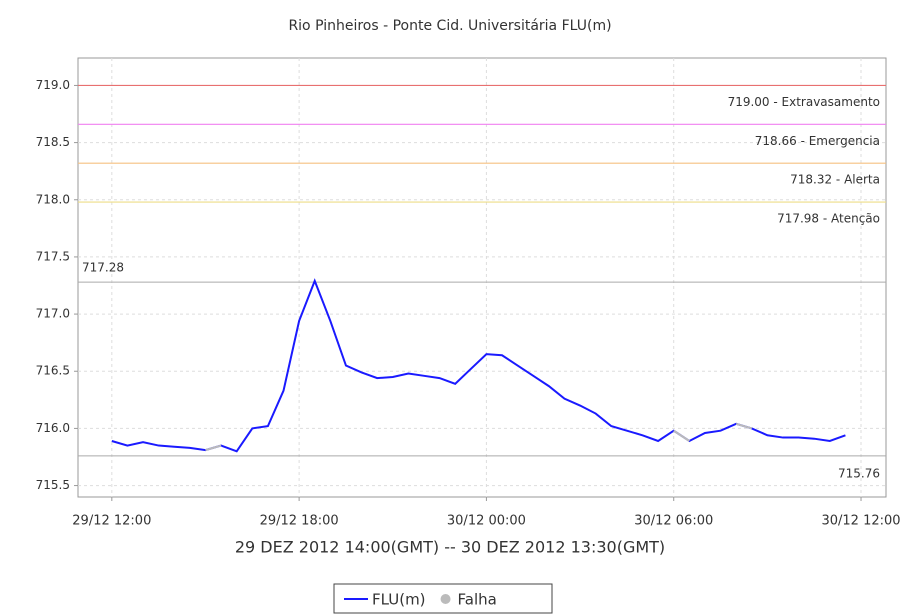  I want to click on x-tick-label: 29/12 12:00, so click(111, 521).